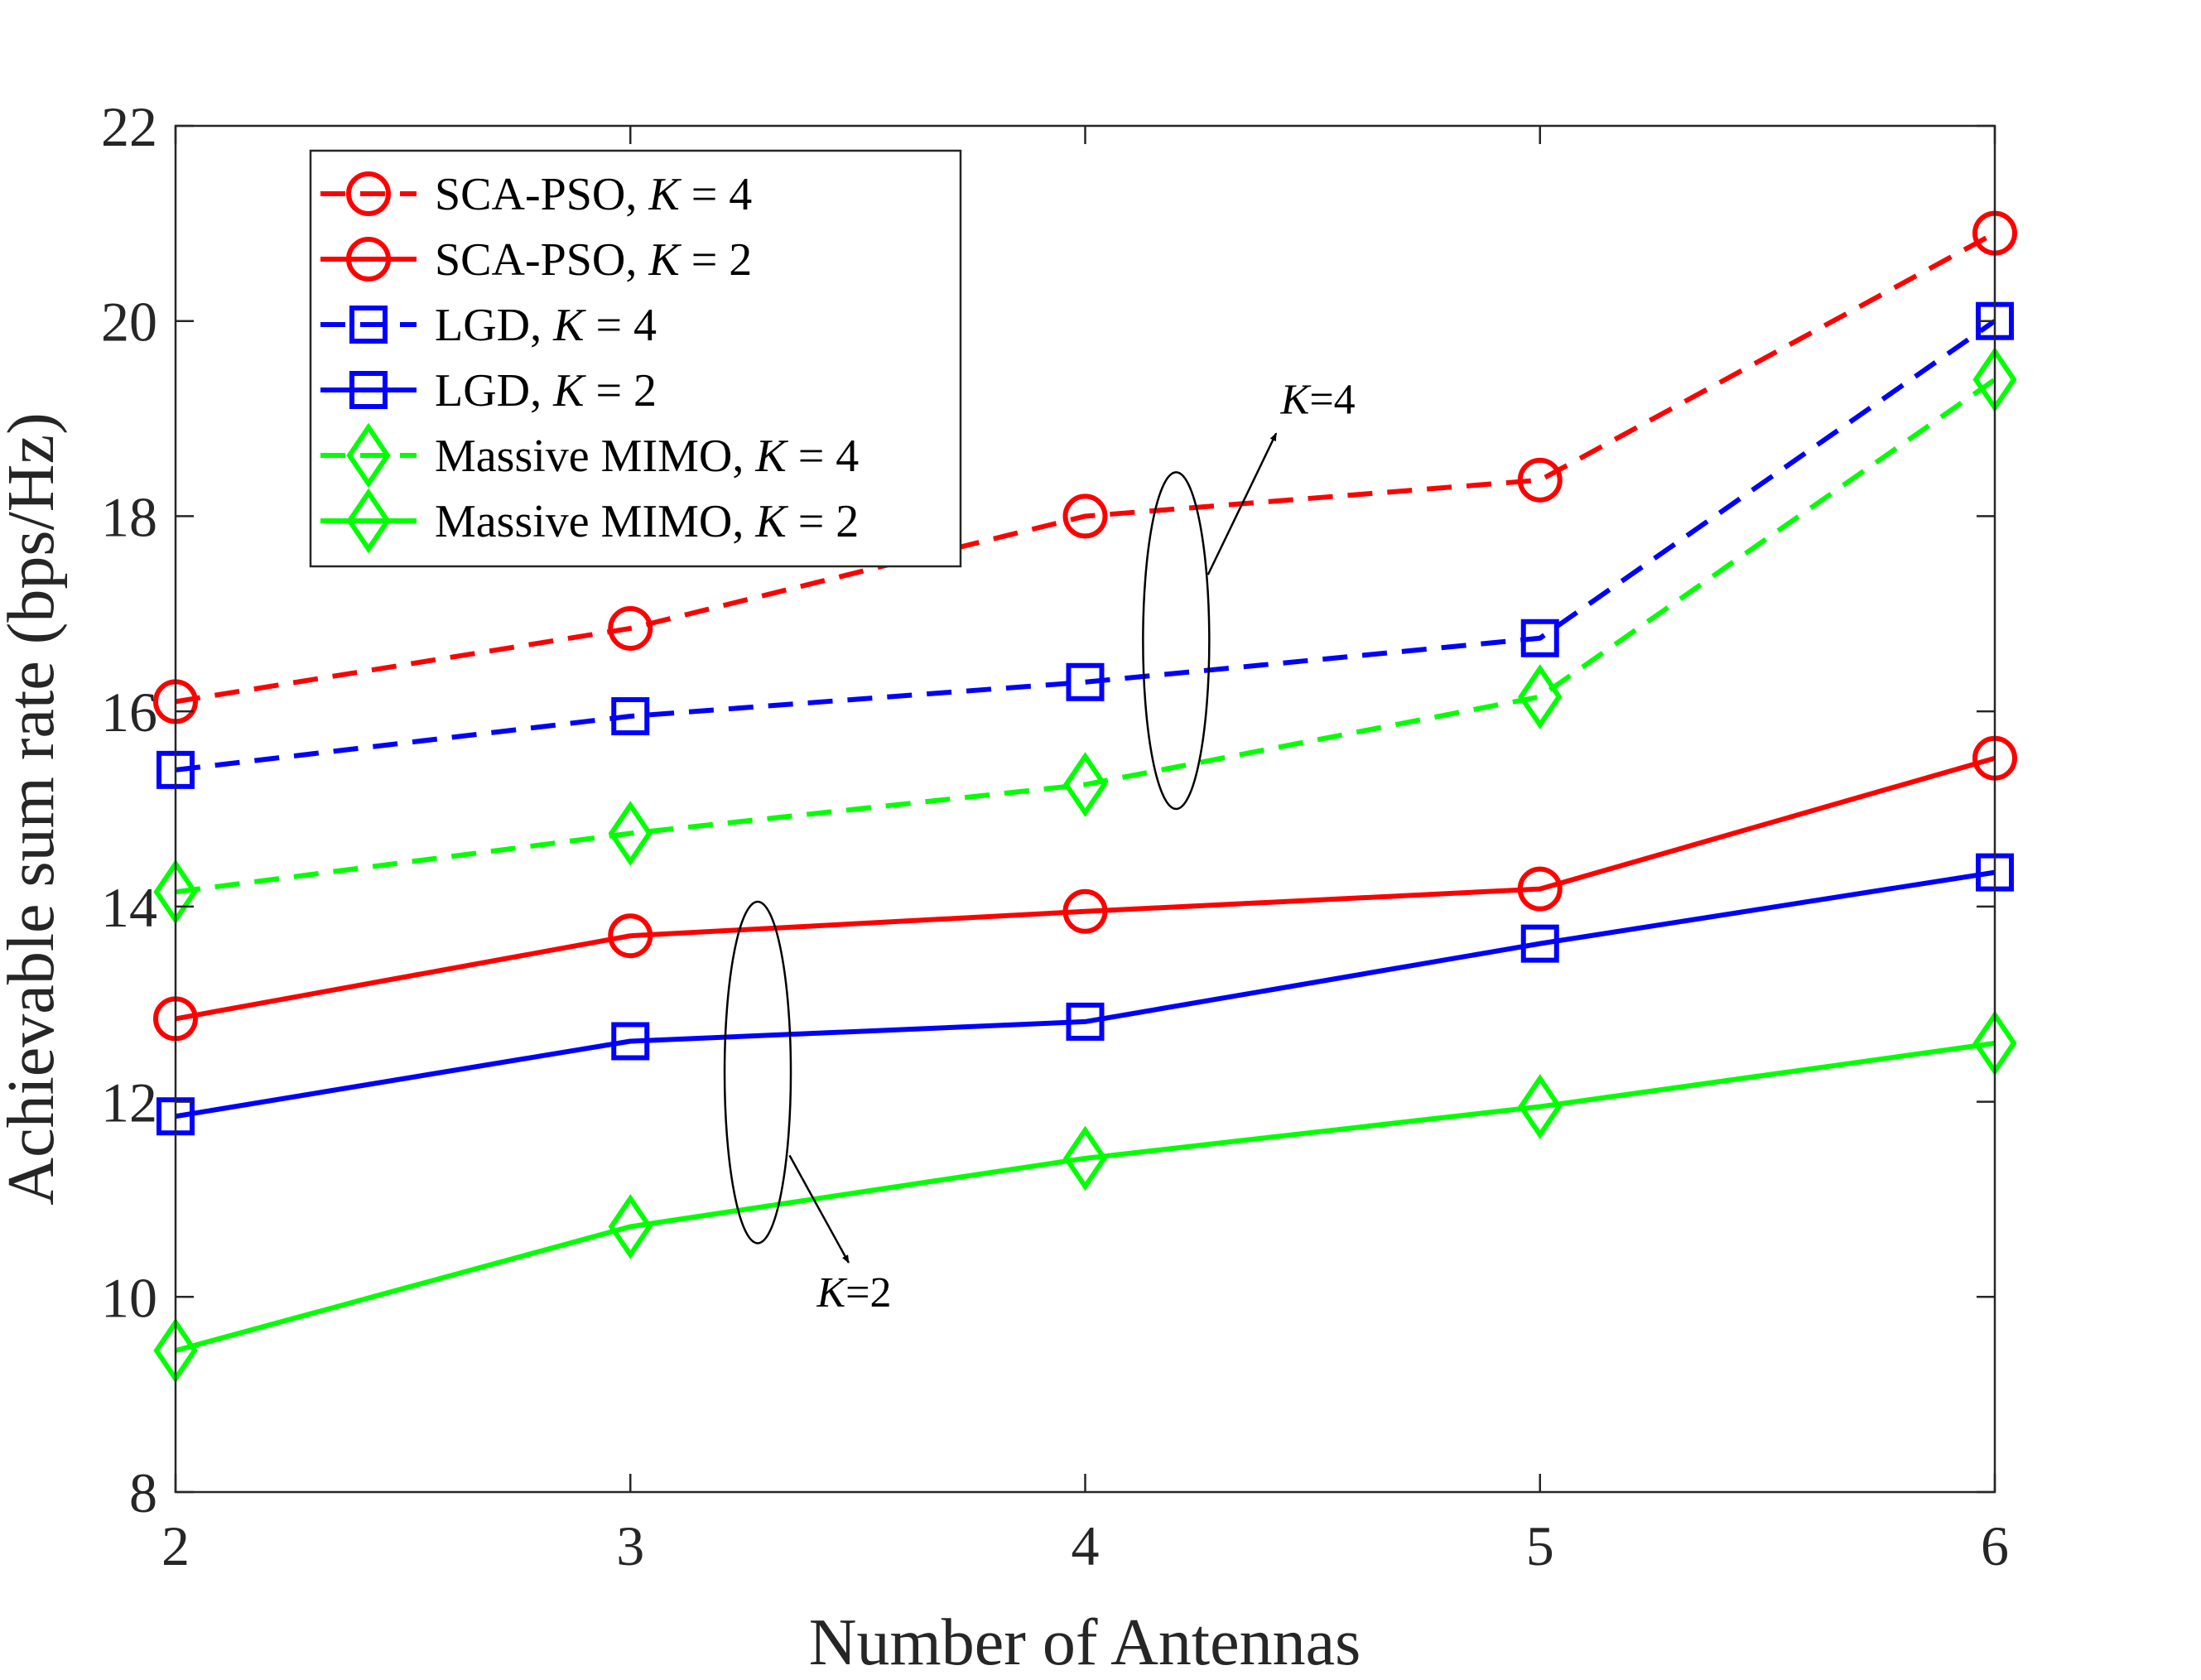 This screenshot has width=2201, height=1680. I want to click on y-tick-label: 8, so click(143, 1492).